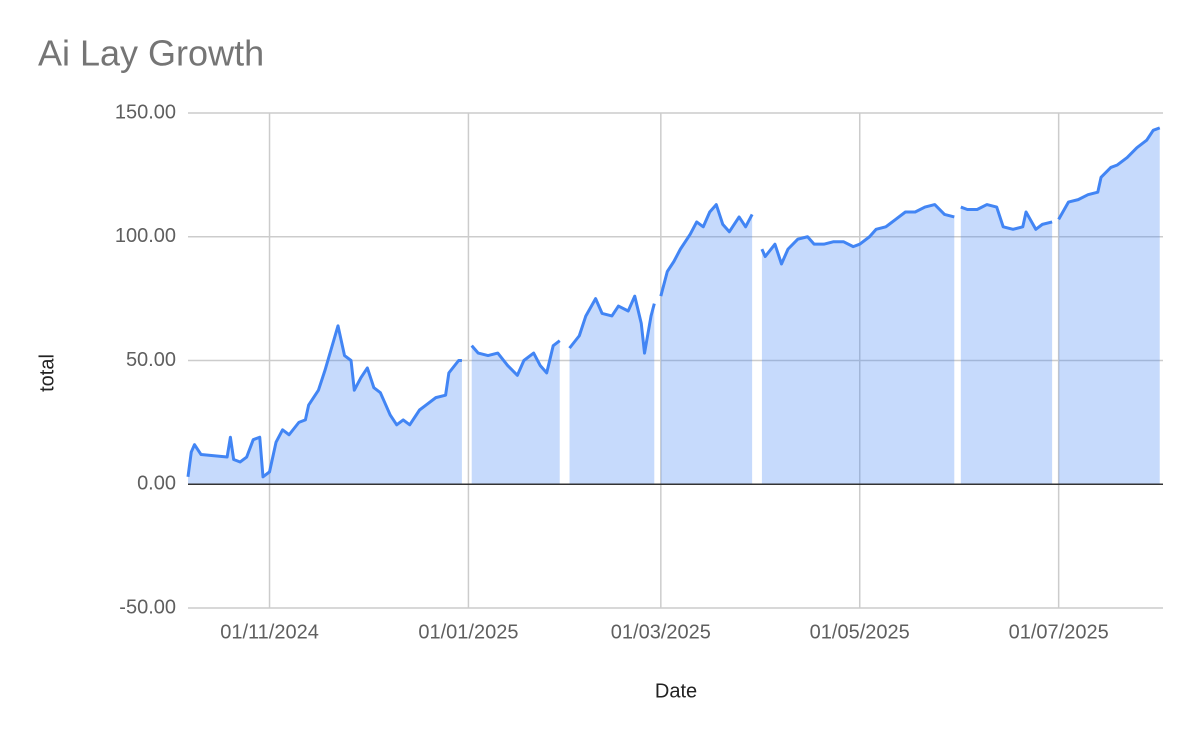 The height and width of the screenshot is (742, 1200). I want to click on x-tick-label: 01/05/2025, so click(860, 632).